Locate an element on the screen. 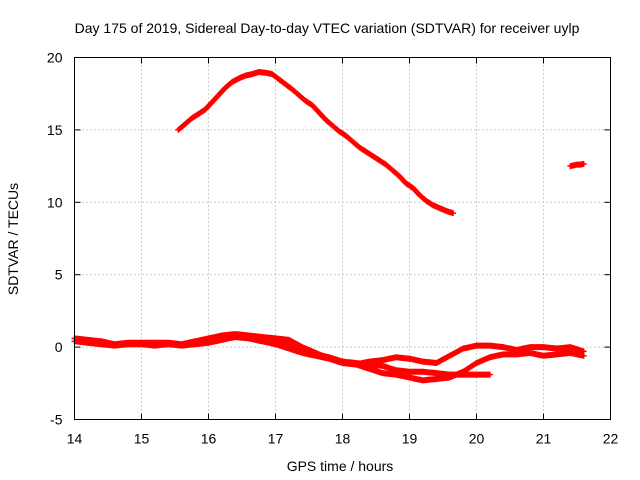 This screenshot has width=640, height=480. x-tick-label: 14 is located at coordinates (75, 439).